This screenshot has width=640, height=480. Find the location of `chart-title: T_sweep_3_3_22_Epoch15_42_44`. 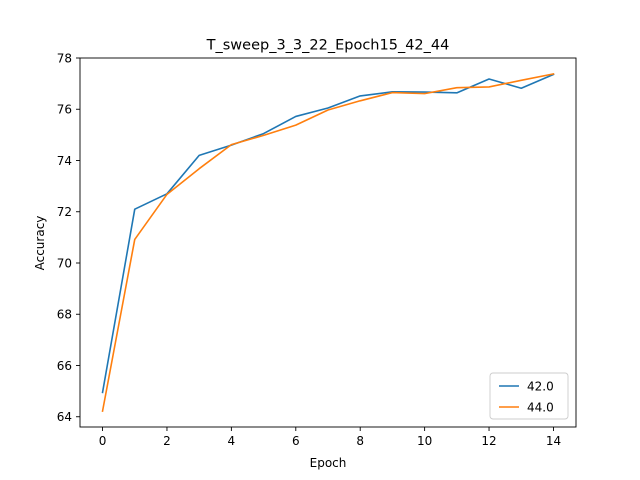

chart-title: T_sweep_3_3_22_Epoch15_42_44 is located at coordinates (328, 46).